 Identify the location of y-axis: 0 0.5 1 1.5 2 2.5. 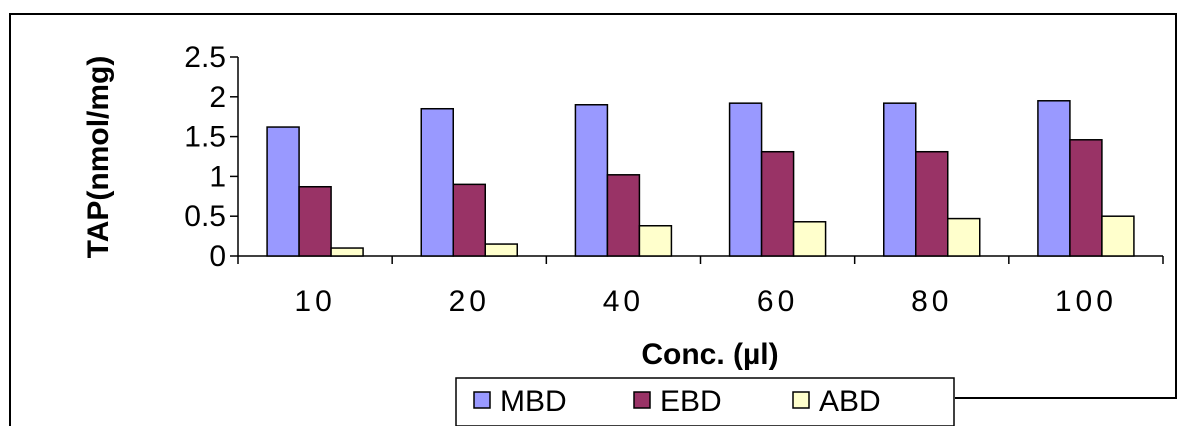
(211, 157).